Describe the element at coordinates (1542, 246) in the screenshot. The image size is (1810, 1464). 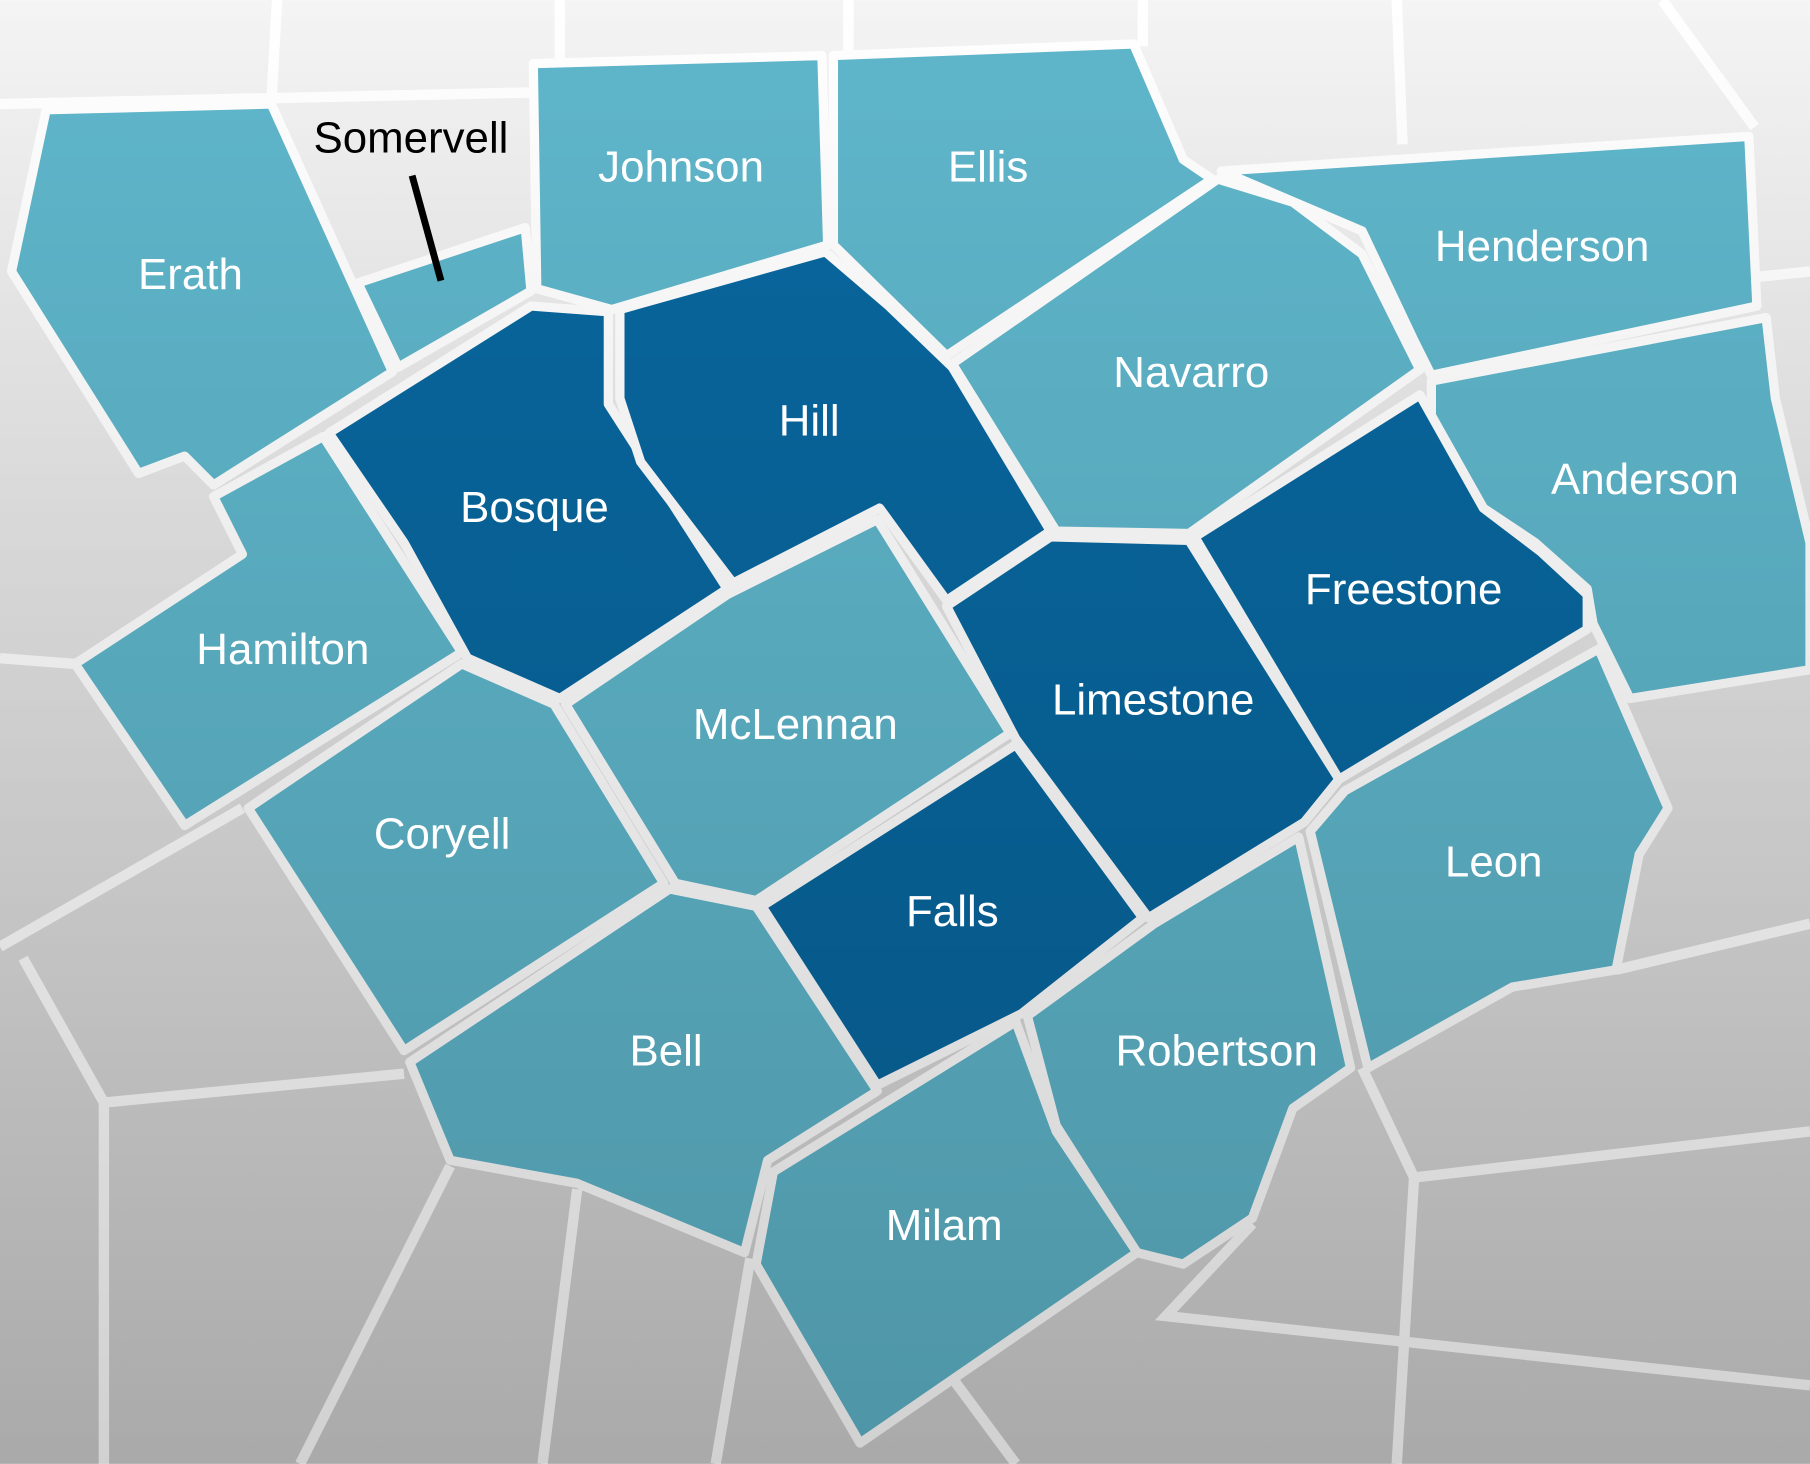
I see `county-label: Henderson` at that location.